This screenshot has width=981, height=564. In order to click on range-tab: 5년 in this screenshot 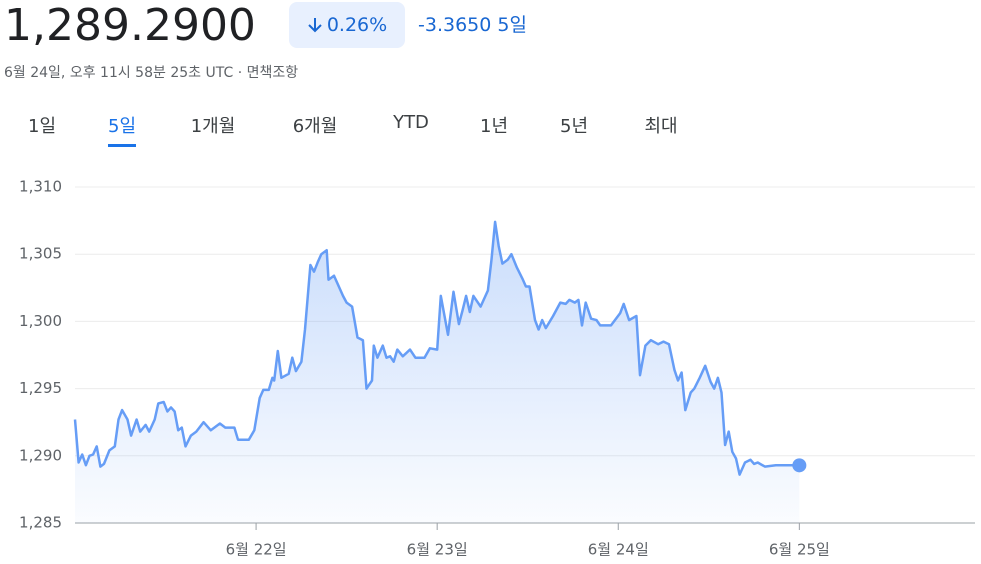, I will do `click(574, 126)`.